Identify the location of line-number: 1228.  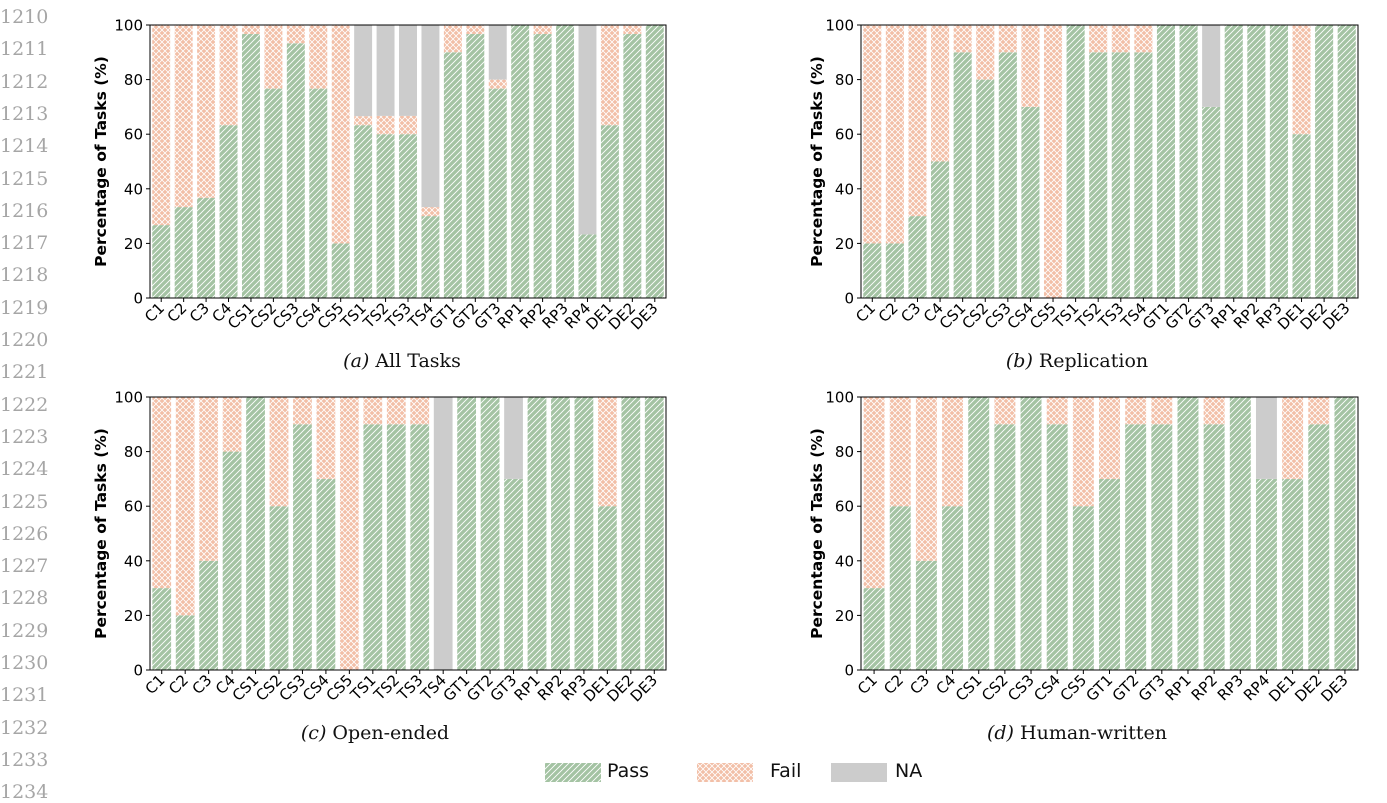
(24, 598).